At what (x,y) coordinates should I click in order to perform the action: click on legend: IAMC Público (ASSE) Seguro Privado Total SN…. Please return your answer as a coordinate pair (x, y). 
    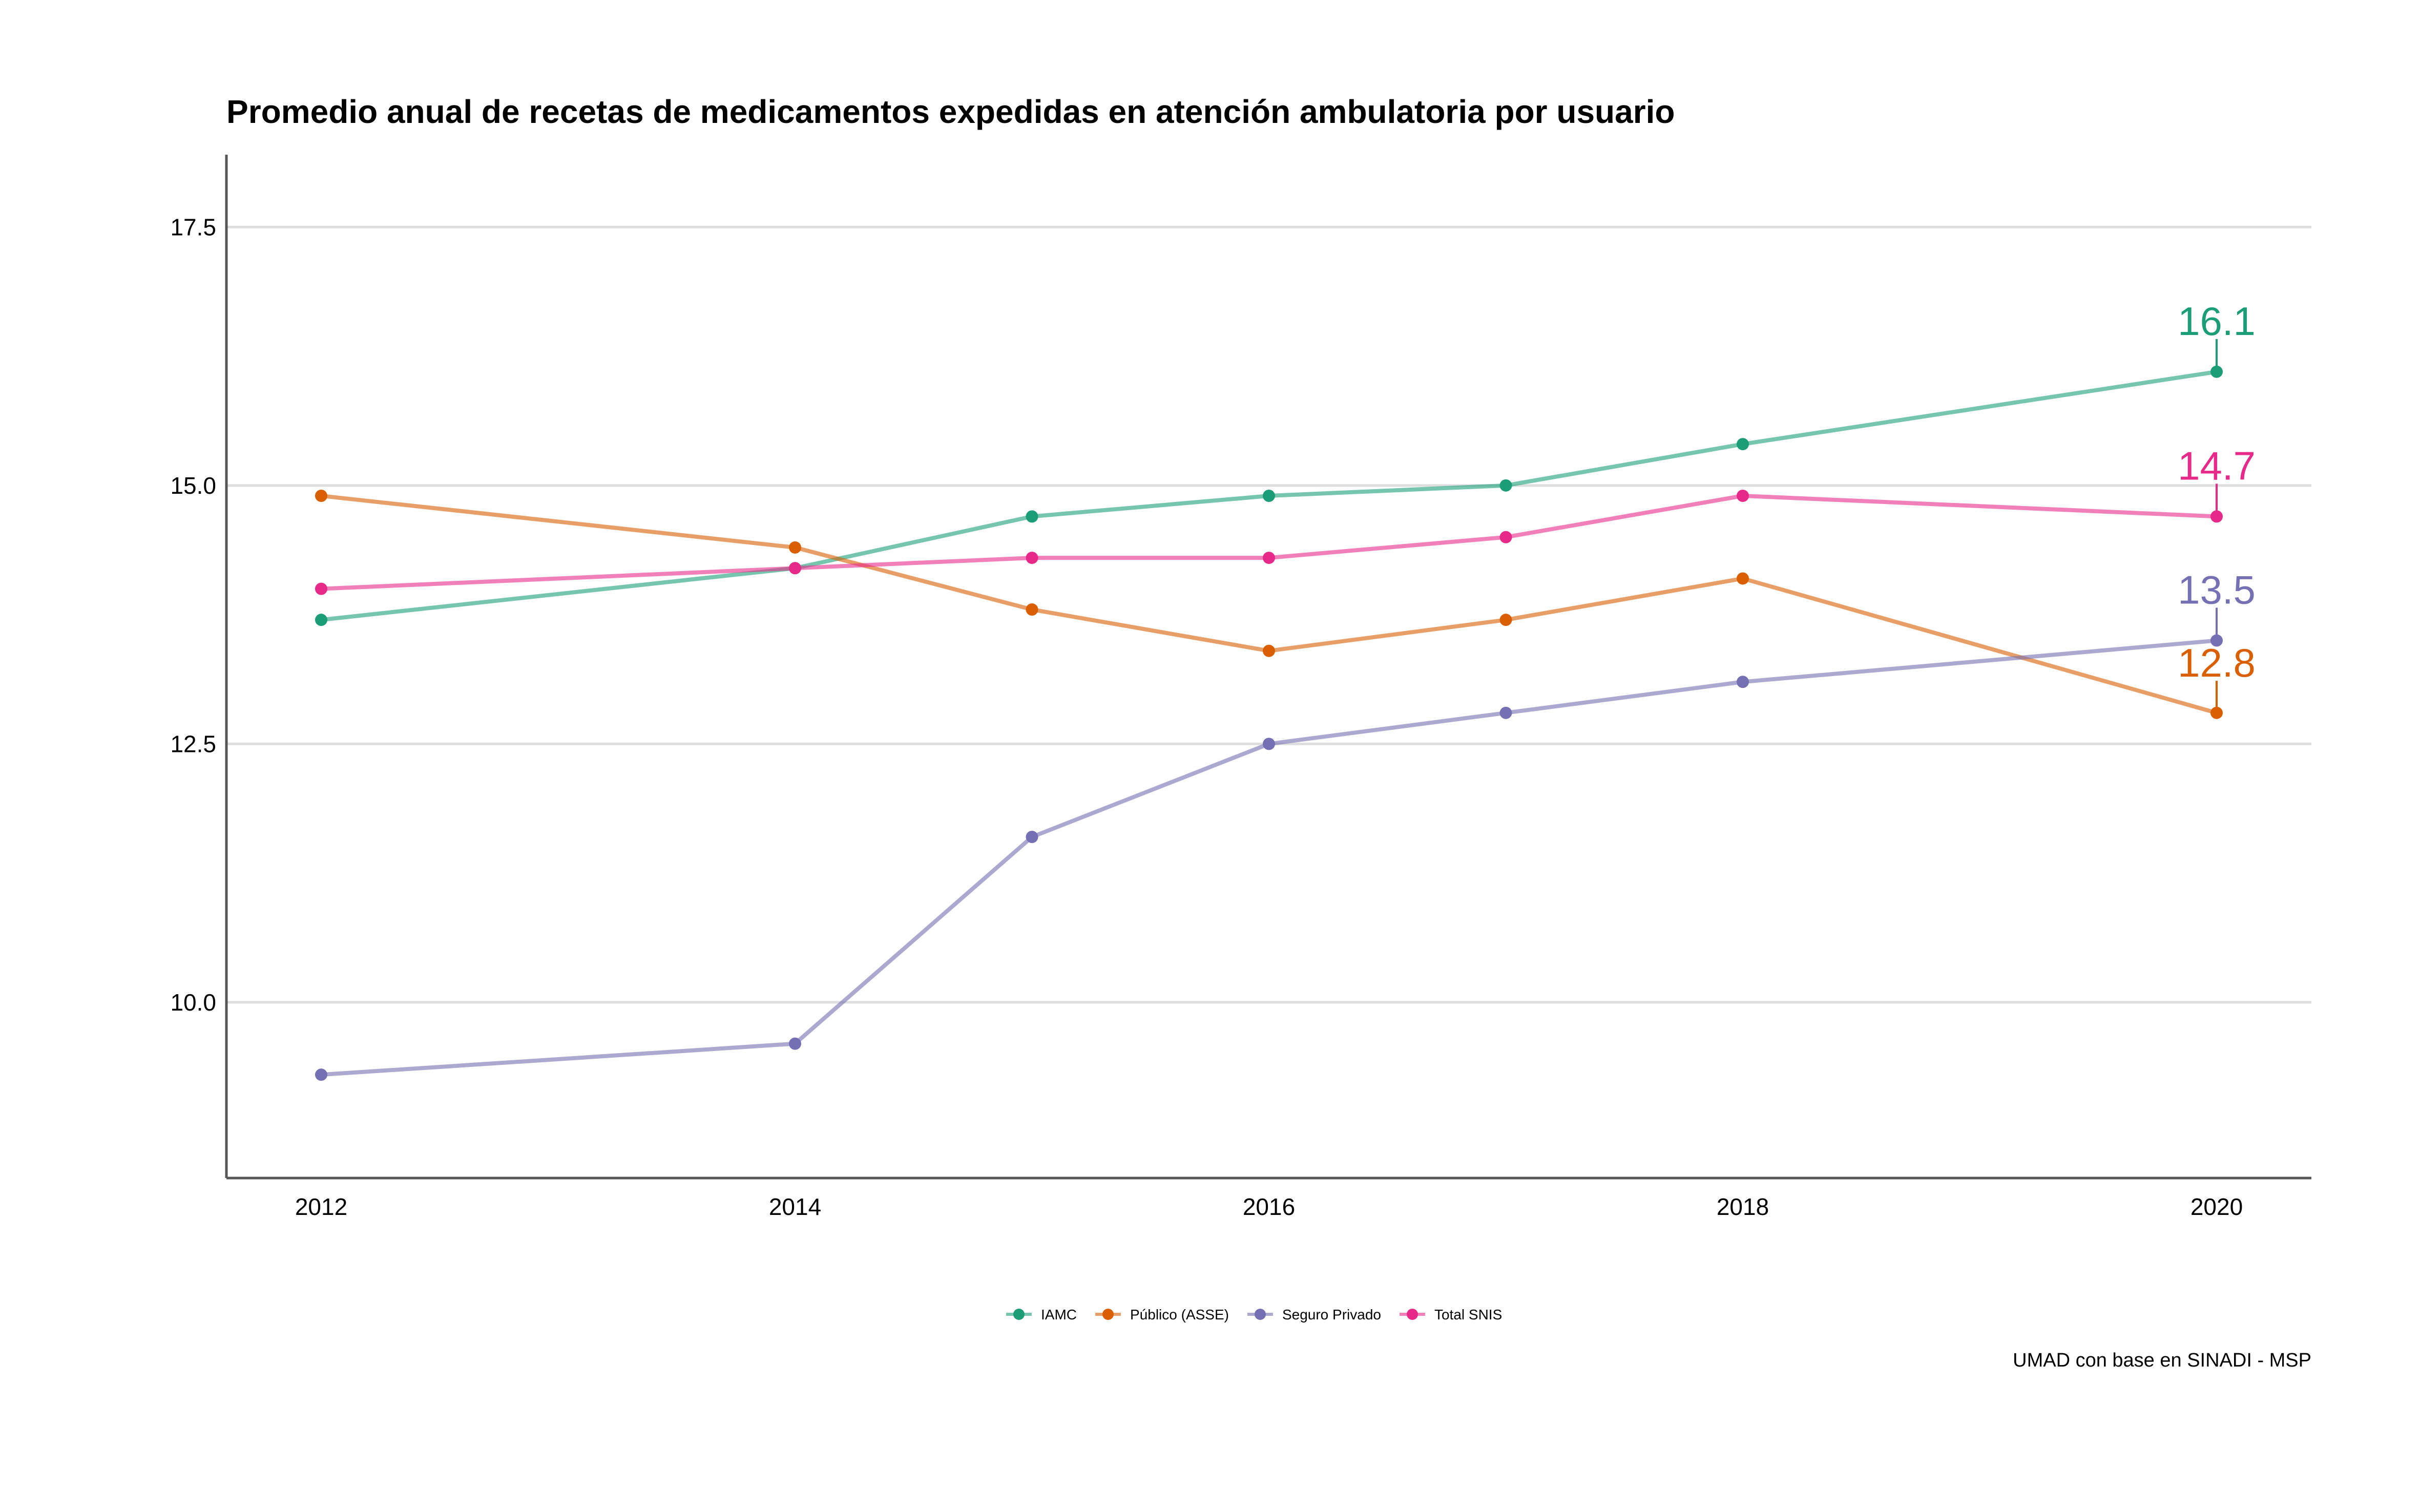
    Looking at the image, I should click on (1254, 1314).